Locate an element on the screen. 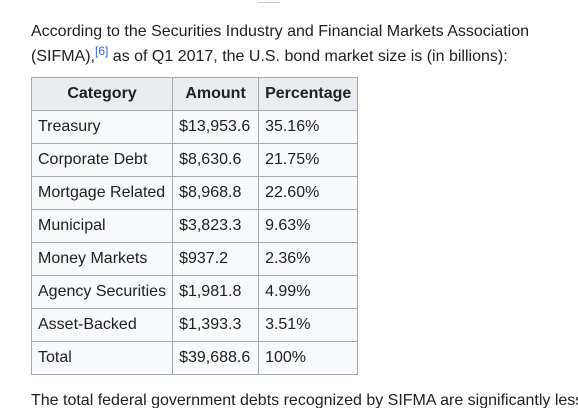 Image resolution: width=578 pixels, height=408 pixels. header-percentage: Percentage is located at coordinates (308, 94).